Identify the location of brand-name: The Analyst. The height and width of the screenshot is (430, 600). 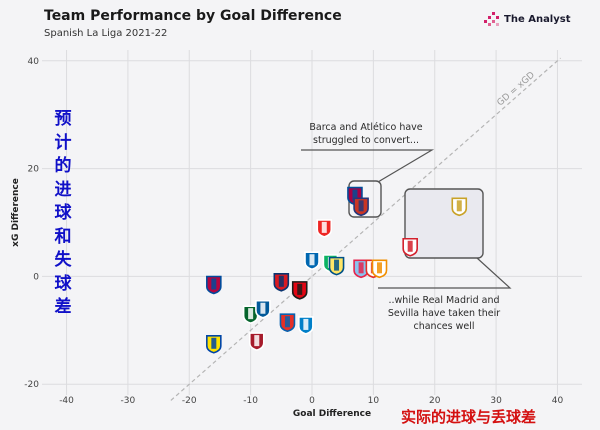
(537, 19).